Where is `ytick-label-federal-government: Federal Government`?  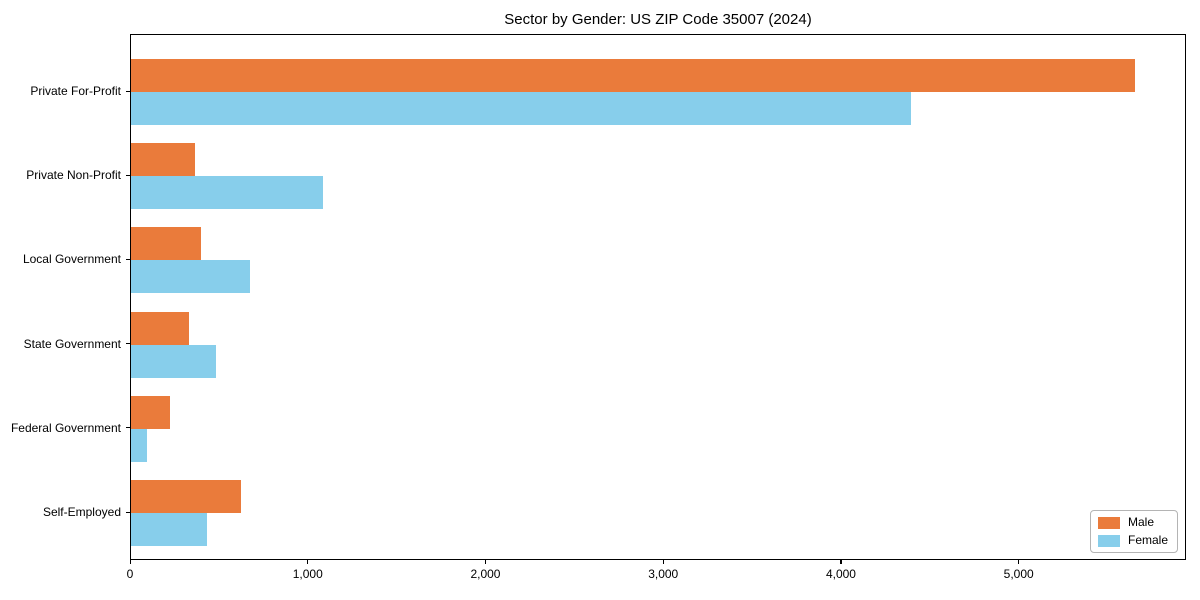
ytick-label-federal-government: Federal Government is located at coordinates (65, 427).